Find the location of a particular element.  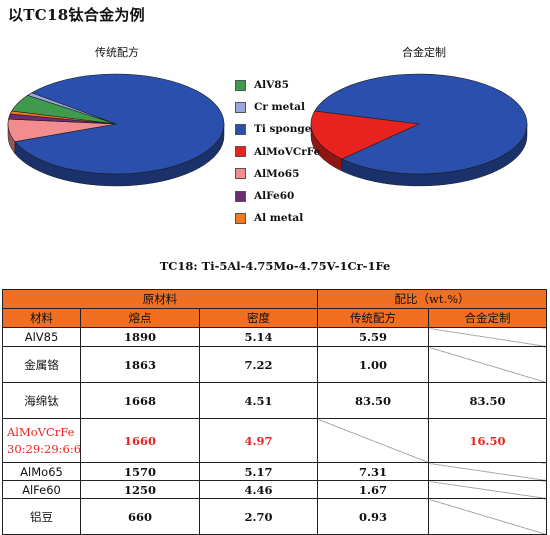

table-row: AlMo65 1570 5.17 7.31 is located at coordinates (275, 471).